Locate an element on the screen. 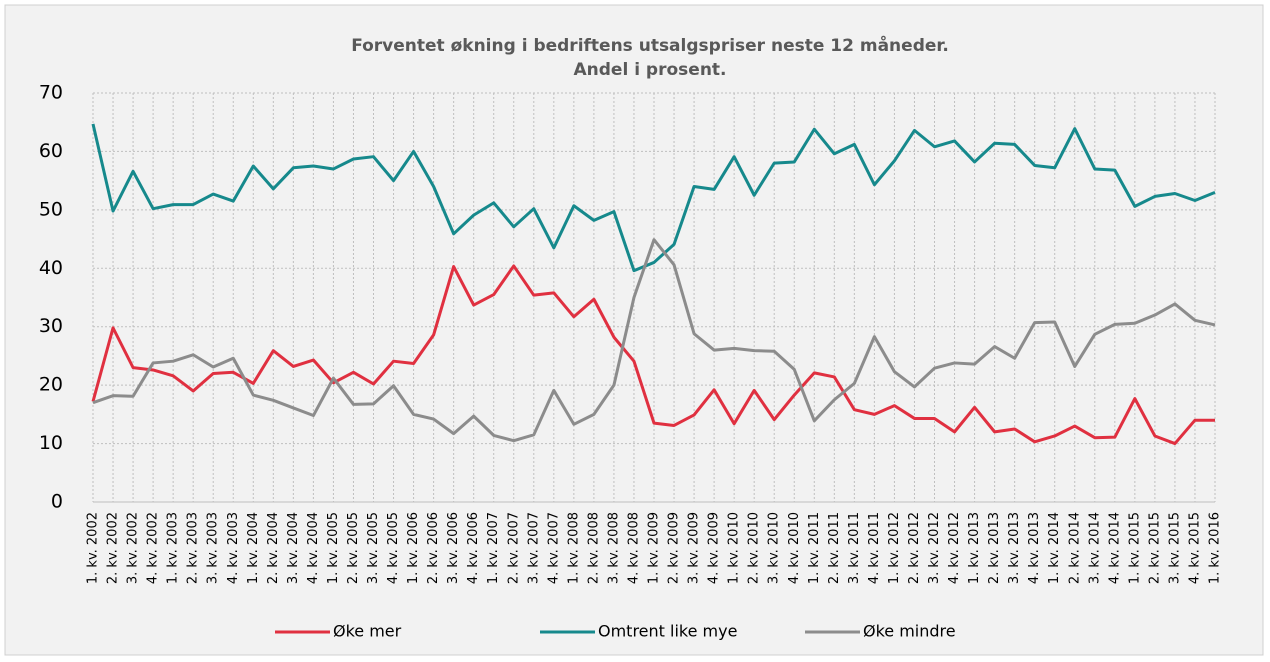  y-tick-label: 20 is located at coordinates (51, 385).